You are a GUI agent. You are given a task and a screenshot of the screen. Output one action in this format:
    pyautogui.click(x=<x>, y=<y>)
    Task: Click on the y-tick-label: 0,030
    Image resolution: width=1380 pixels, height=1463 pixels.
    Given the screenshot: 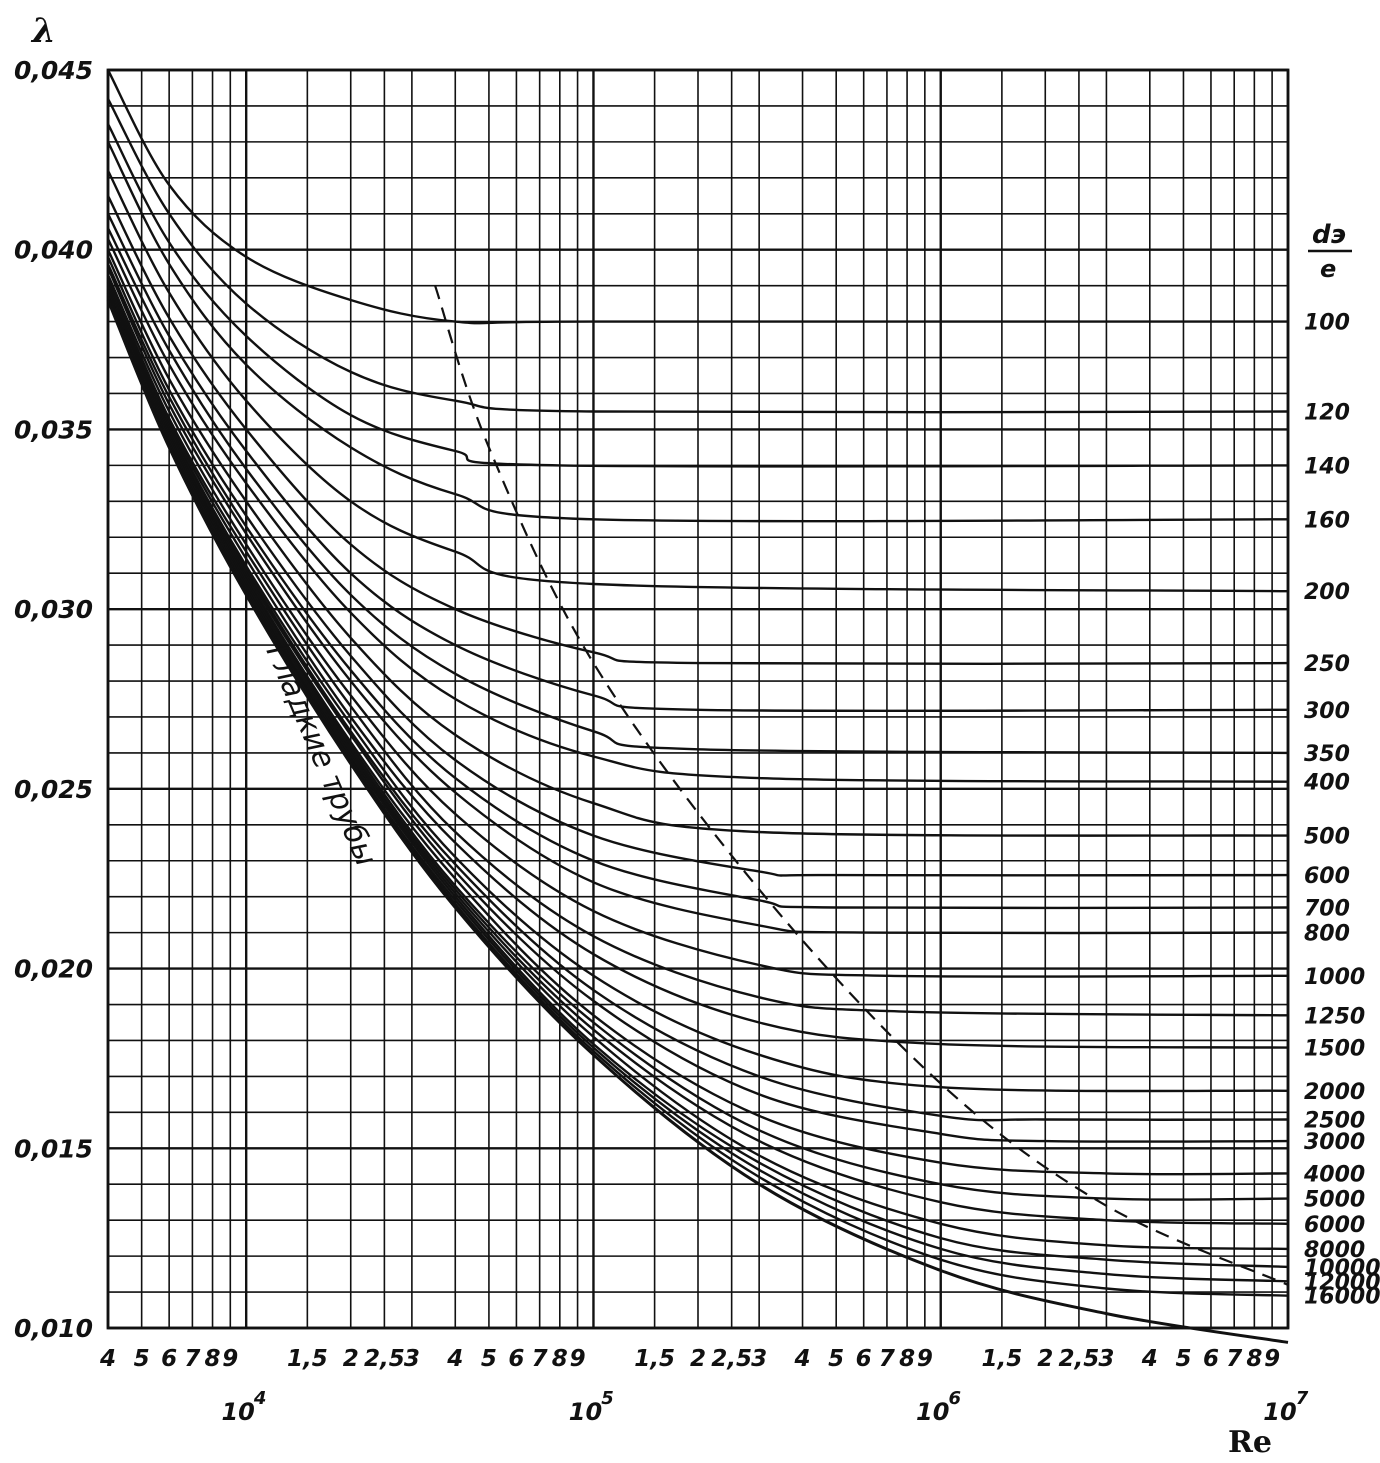 What is the action you would take?
    pyautogui.click(x=53, y=609)
    